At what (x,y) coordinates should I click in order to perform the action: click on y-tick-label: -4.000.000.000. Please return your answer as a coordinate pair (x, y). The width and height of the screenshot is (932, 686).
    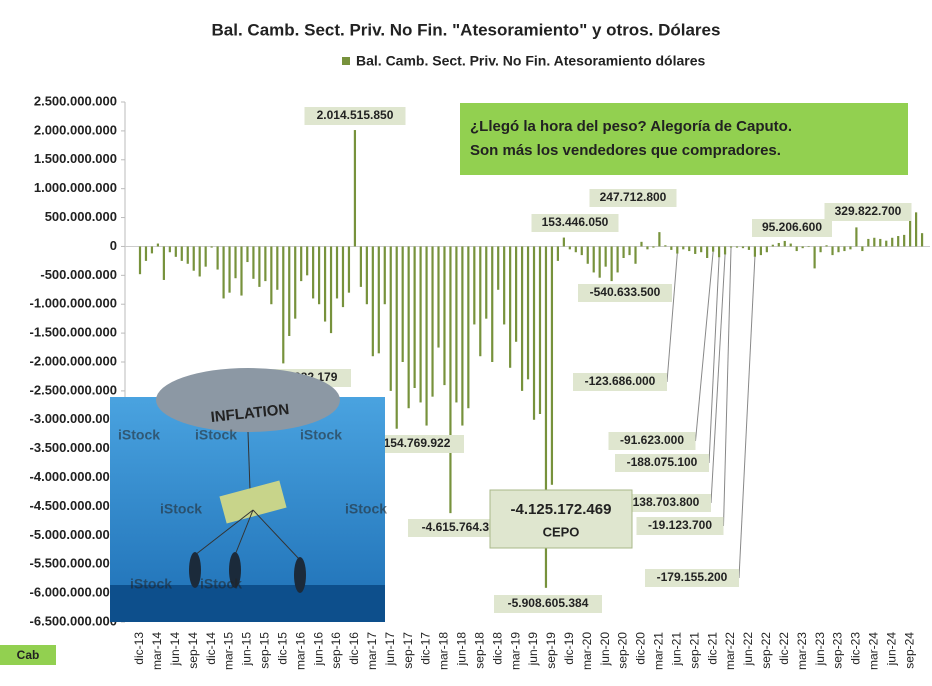
    Looking at the image, I should click on (73, 476).